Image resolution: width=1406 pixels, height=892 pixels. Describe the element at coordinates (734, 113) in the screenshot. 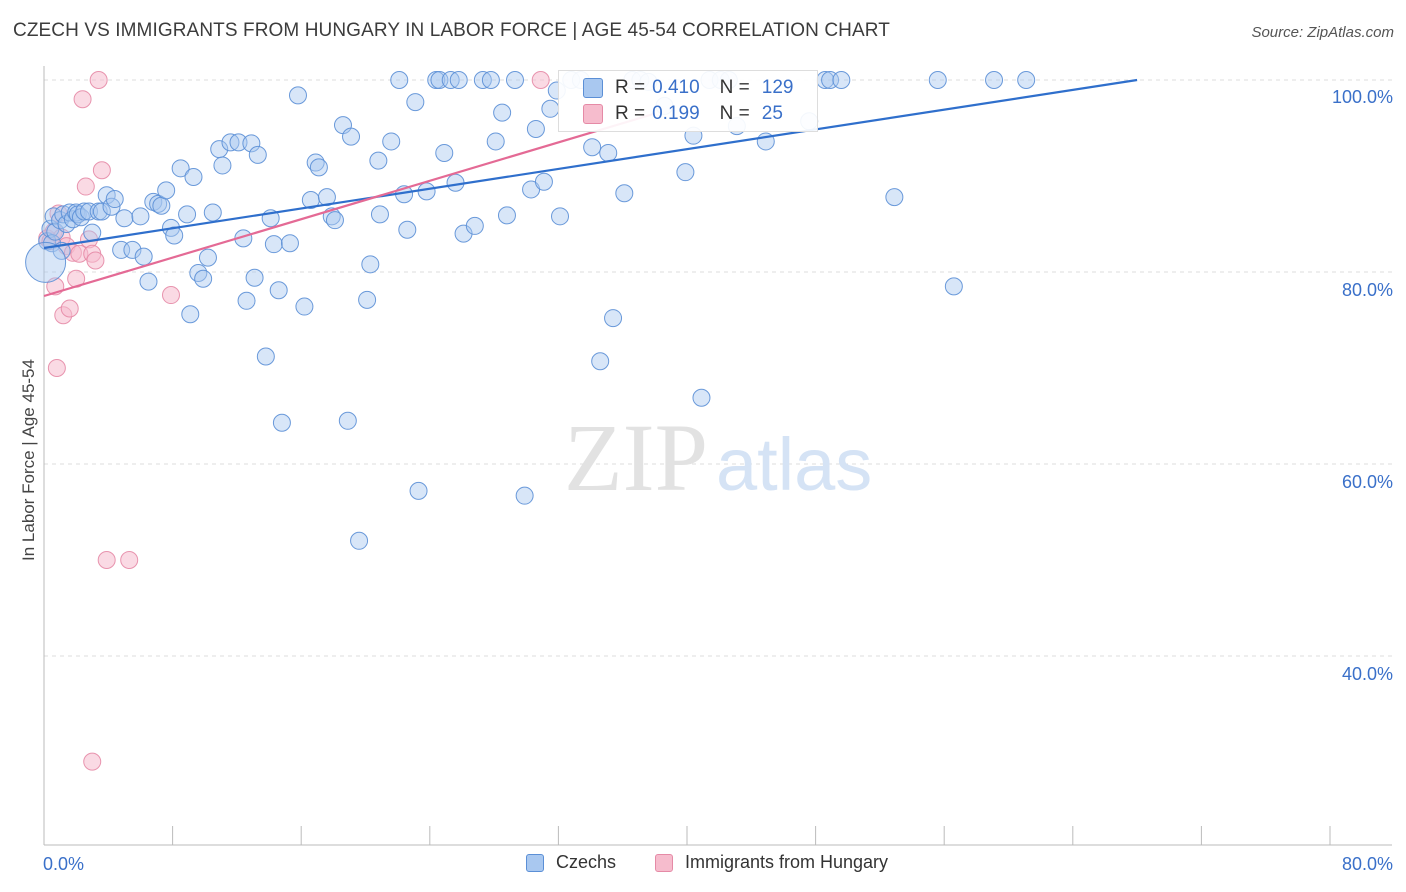

I see `hungary-n-label: N =` at that location.